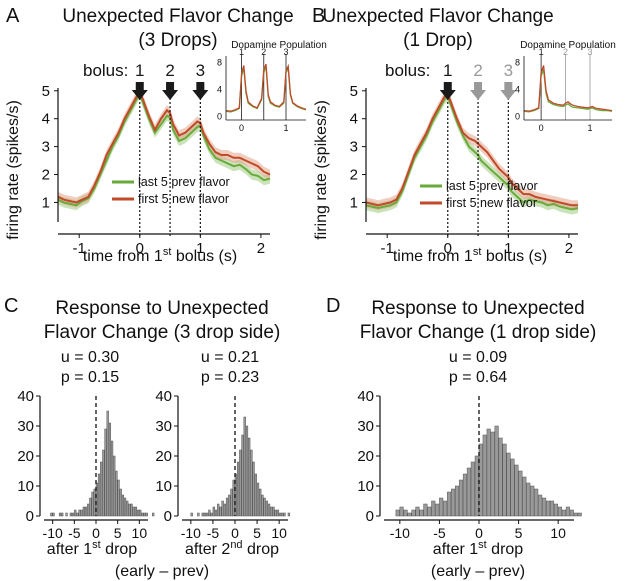 Image resolution: width=625 pixels, height=581 pixels. What do you see at coordinates (508, 248) in the screenshot?
I see `panel-b-xtick-label-2: 1` at bounding box center [508, 248].